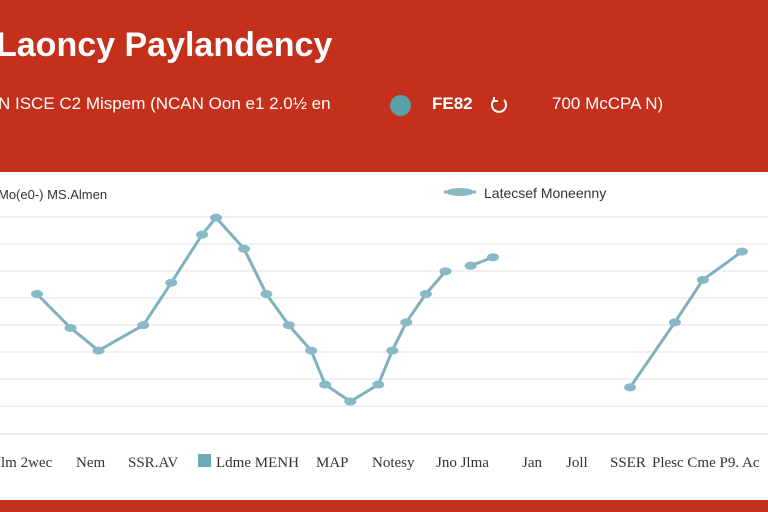  What do you see at coordinates (460, 192) in the screenshot?
I see `legend-swatch-marker` at bounding box center [460, 192].